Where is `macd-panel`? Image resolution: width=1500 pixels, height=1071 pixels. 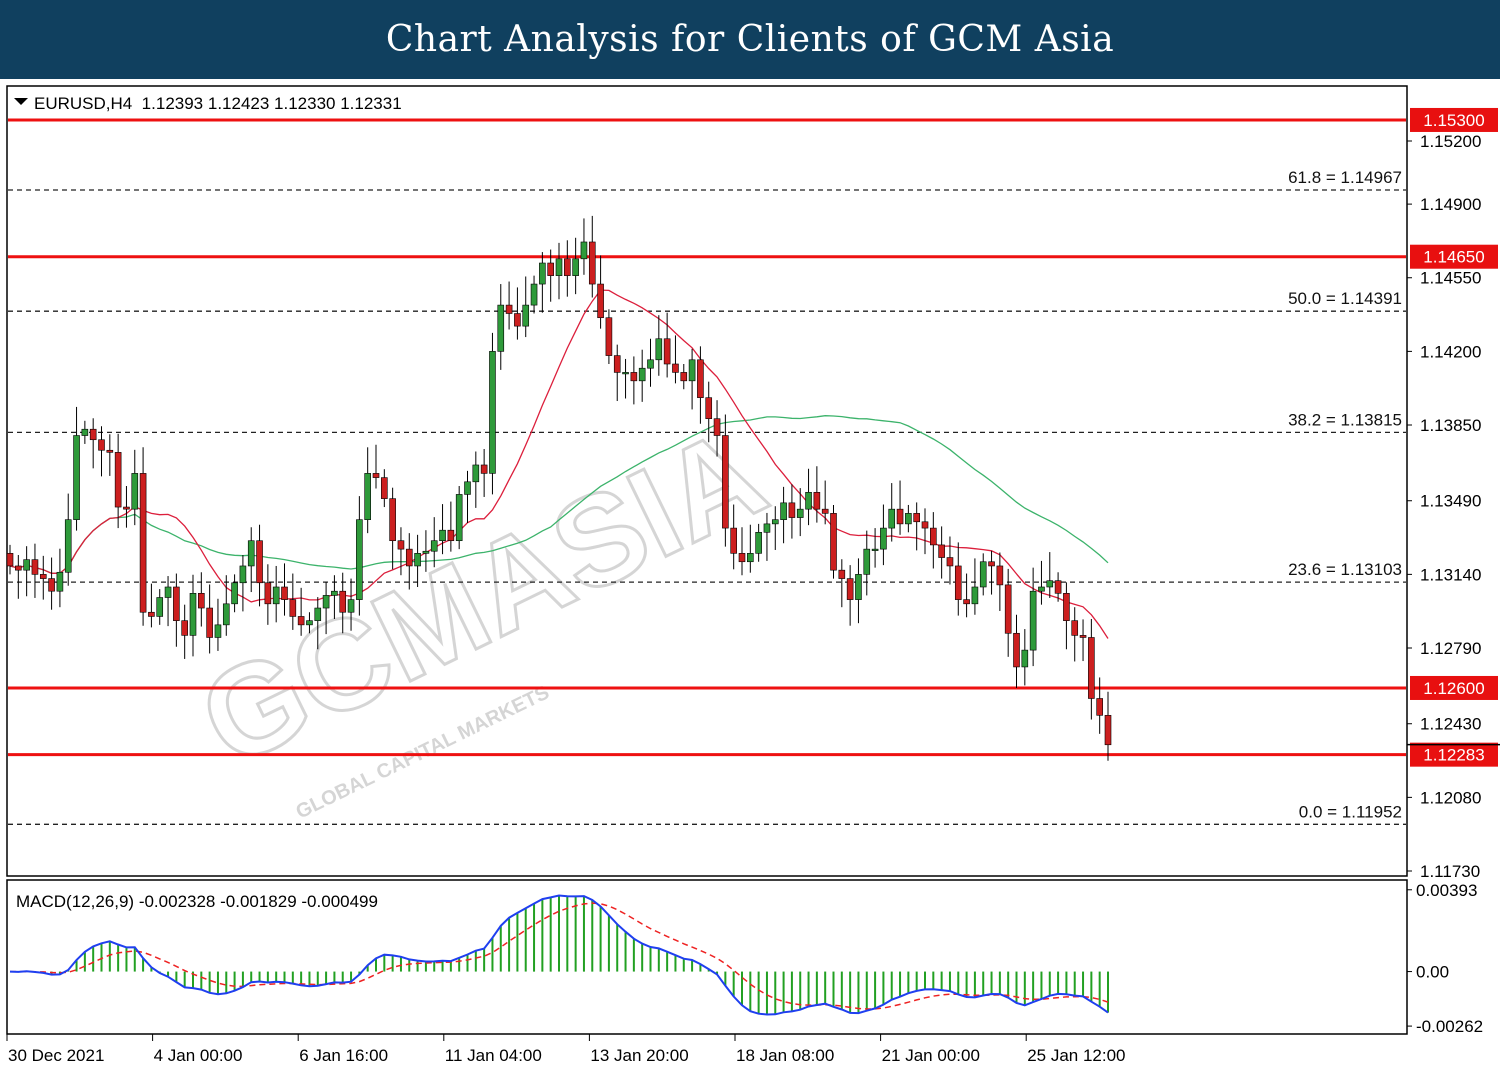
macd-panel is located at coordinates (707, 957).